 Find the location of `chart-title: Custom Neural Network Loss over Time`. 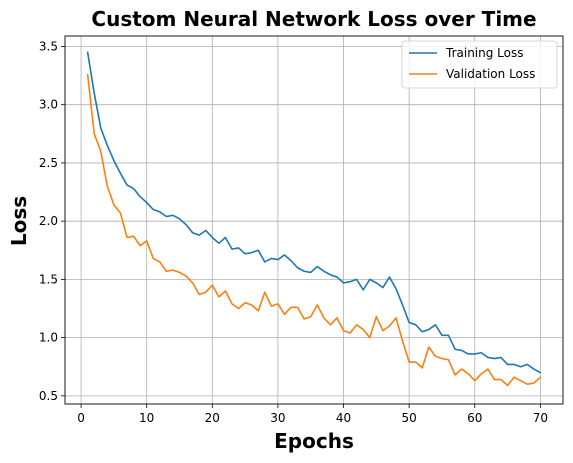

chart-title: Custom Neural Network Loss over Time is located at coordinates (313, 19).